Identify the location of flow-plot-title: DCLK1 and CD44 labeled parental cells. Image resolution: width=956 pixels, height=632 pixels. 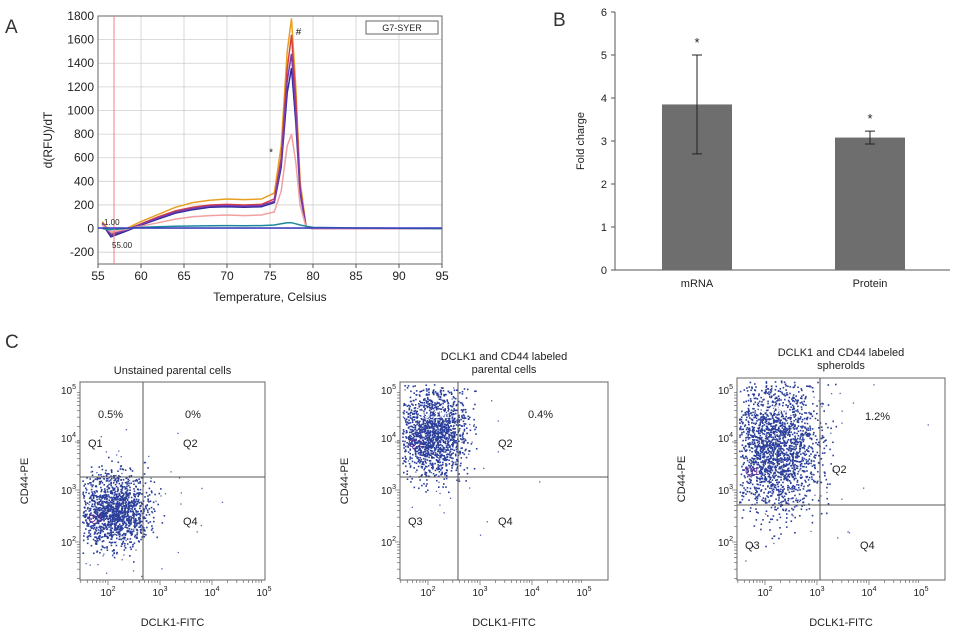
(504, 363).